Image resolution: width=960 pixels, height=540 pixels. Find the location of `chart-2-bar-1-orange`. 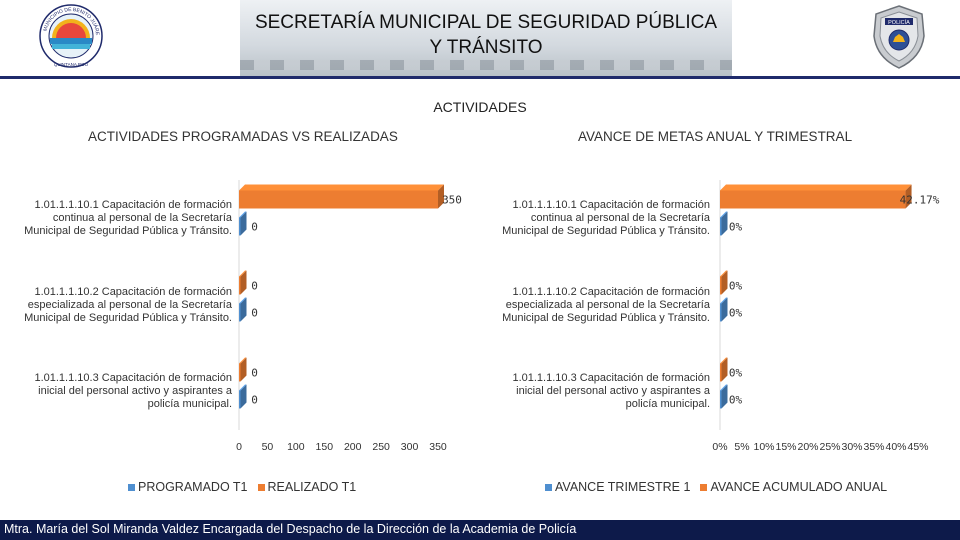

chart-2-bar-1-orange is located at coordinates (813, 199).